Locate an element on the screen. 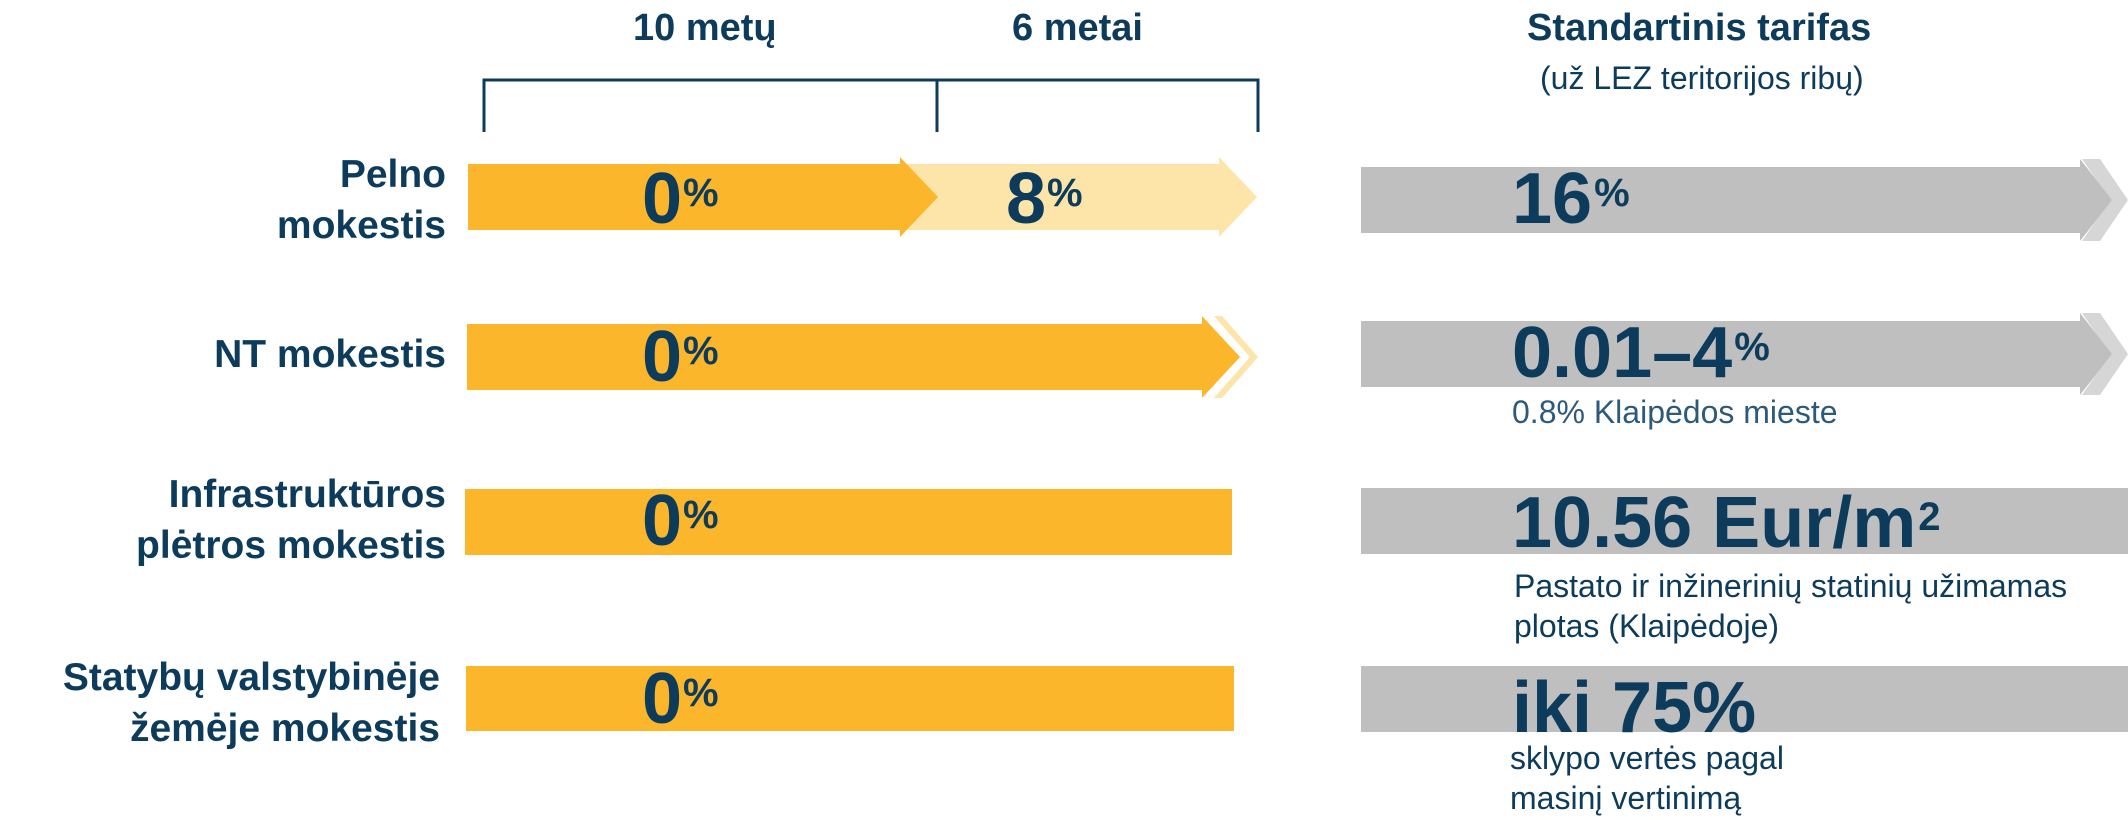 The image size is (2128, 818). state-land-standard-rate: iki 75% is located at coordinates (1634, 708).